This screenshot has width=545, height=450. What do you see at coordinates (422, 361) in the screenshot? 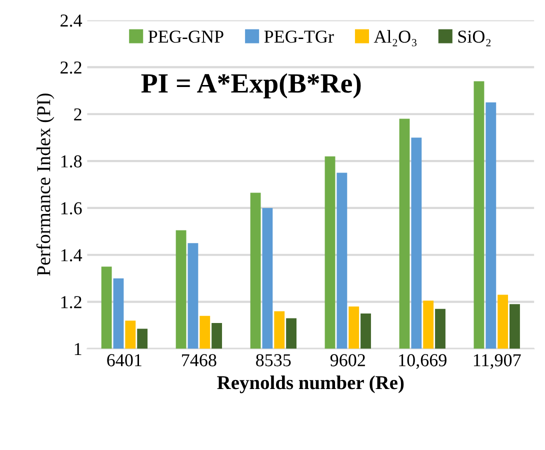
I see `x-tick-label: 10,669` at bounding box center [422, 361].